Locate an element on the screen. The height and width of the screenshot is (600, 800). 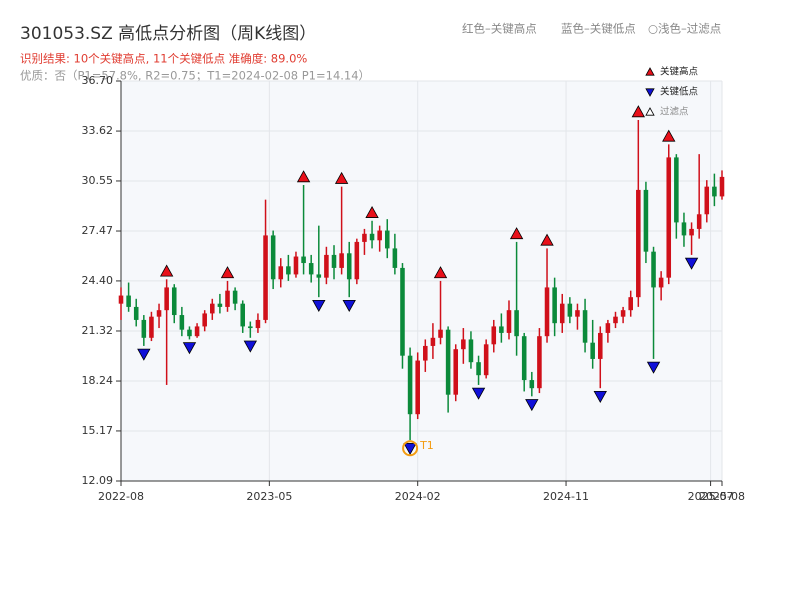
legend-label: 过滤点 is located at coordinates (674, 112).